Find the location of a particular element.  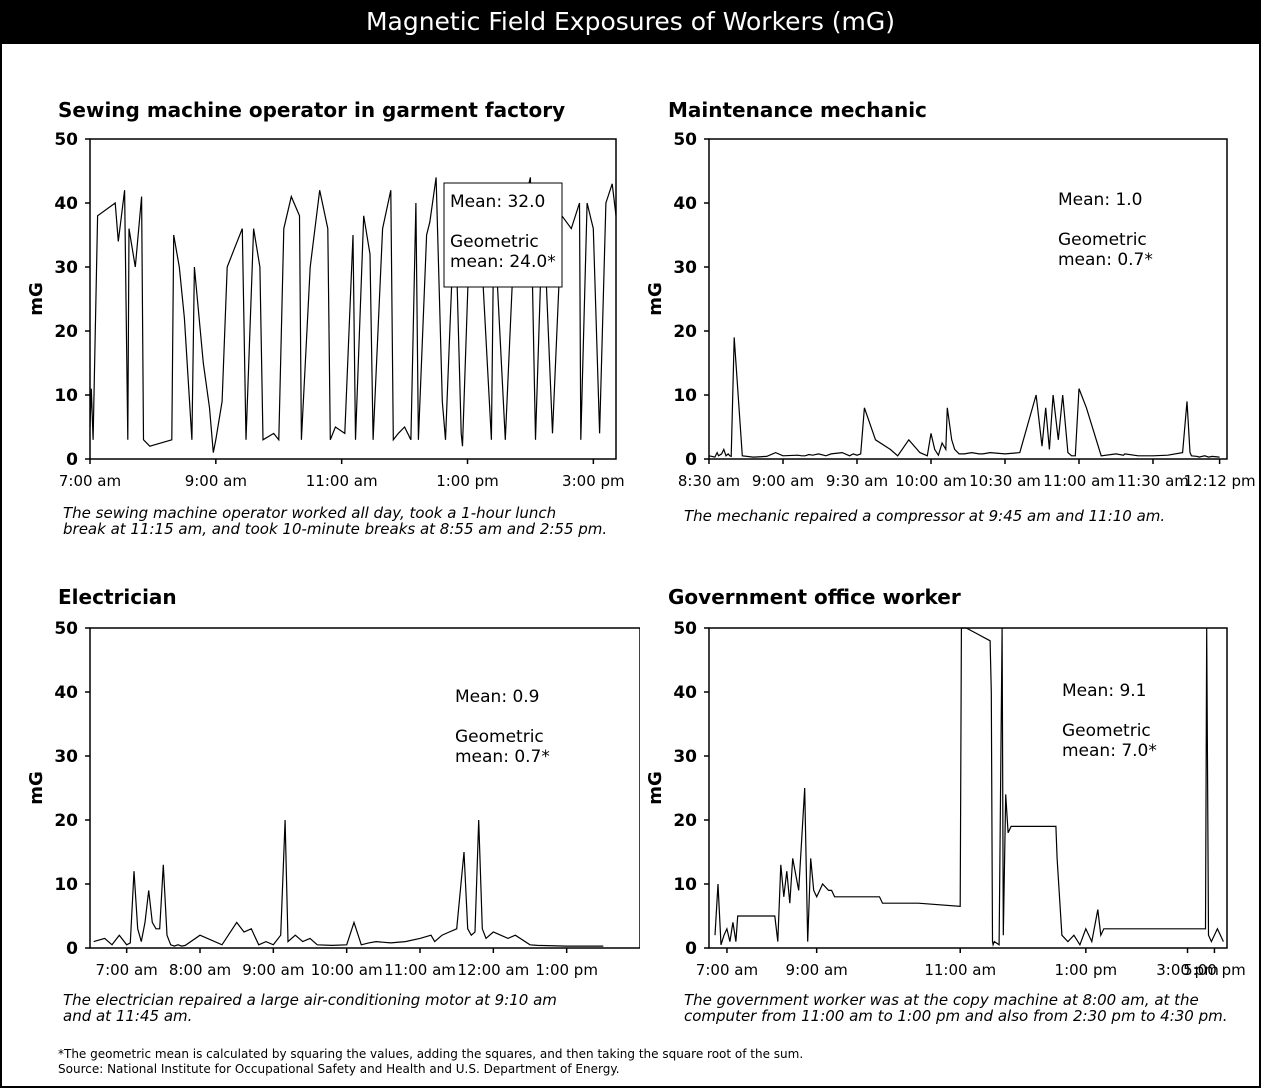

x-tick-label: 8:30 am is located at coordinates (709, 481).